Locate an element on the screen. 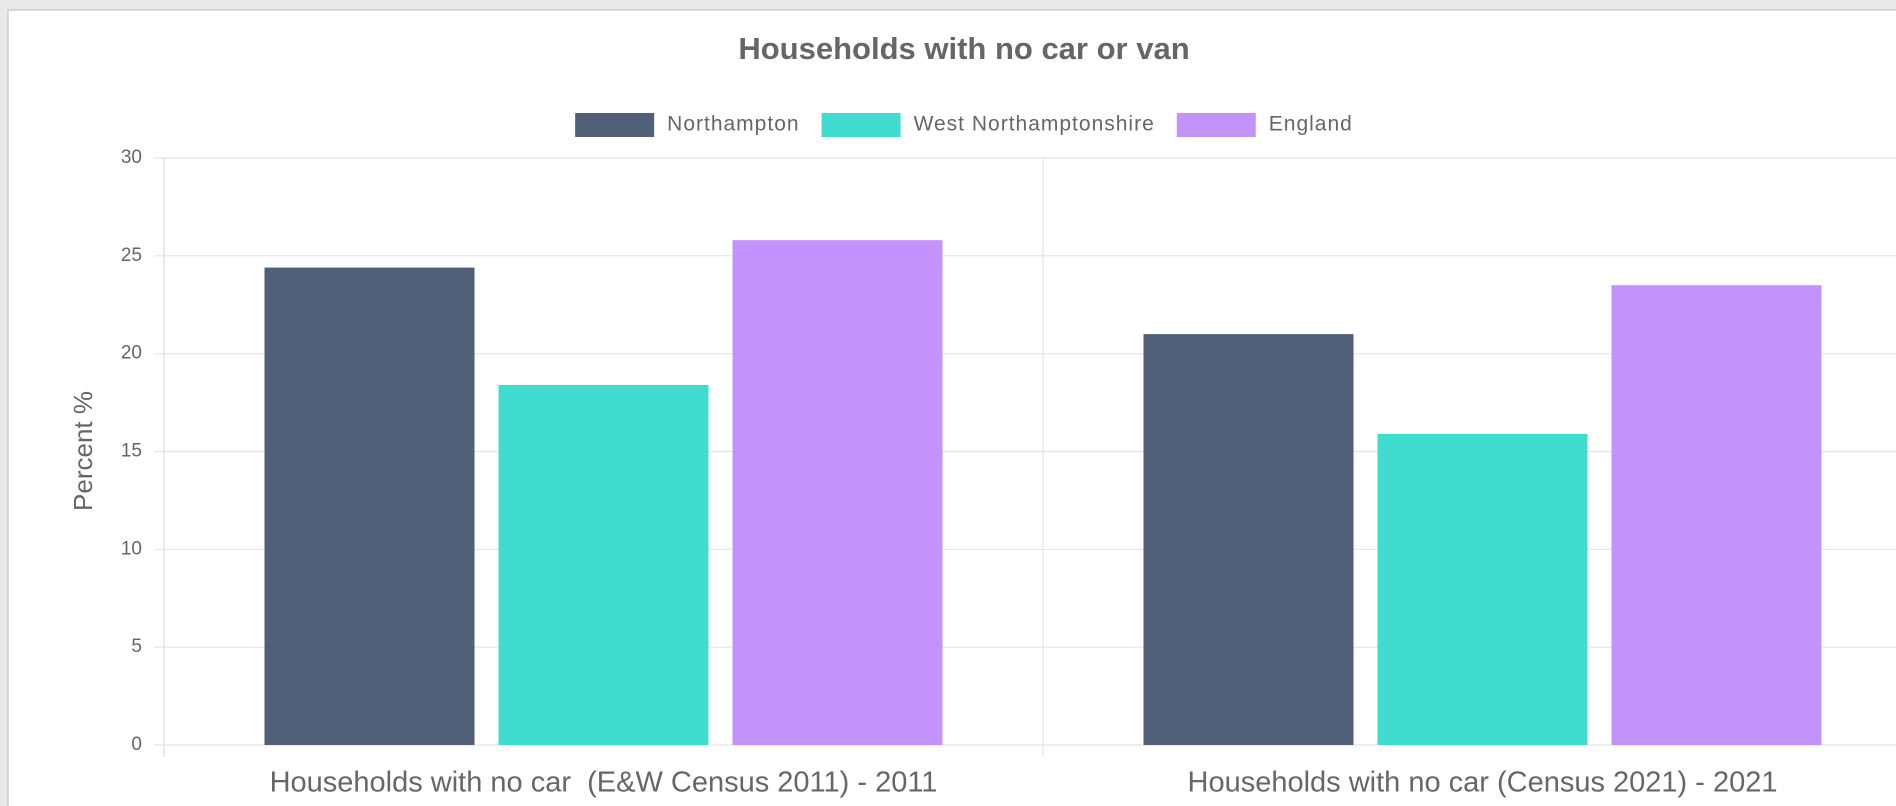 This screenshot has height=806, width=1896. y-tick-label: 5 is located at coordinates (136, 646).